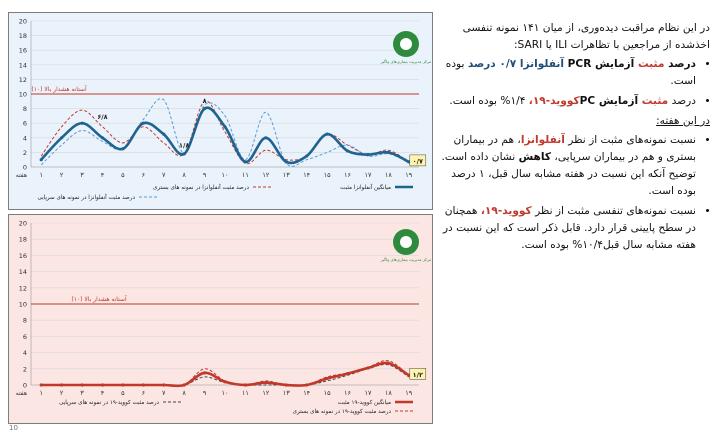 The height and width of the screenshot is (437, 720). Describe the element at coordinates (406, 242) in the screenshot. I see `ministry-logo-icon` at that location.